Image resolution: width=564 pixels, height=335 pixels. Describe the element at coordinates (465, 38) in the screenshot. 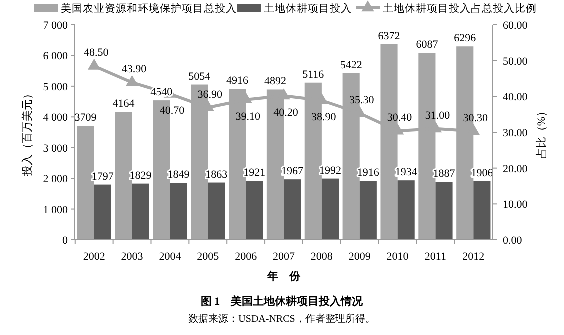

I see `data-label: 6296` at that location.